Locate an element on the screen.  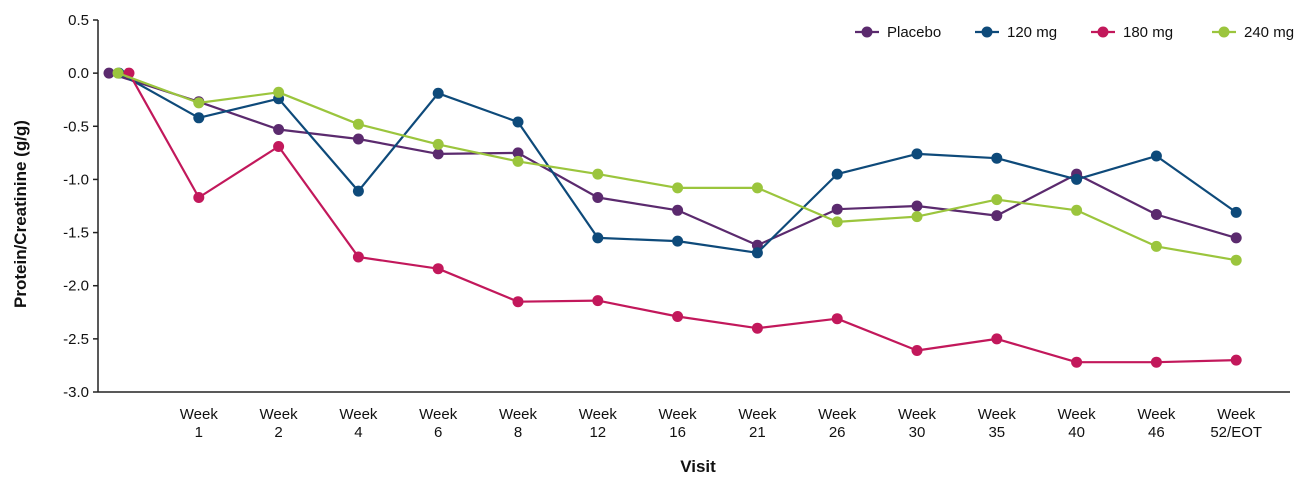
y-tick-label: -2.0 is located at coordinates (76, 286).